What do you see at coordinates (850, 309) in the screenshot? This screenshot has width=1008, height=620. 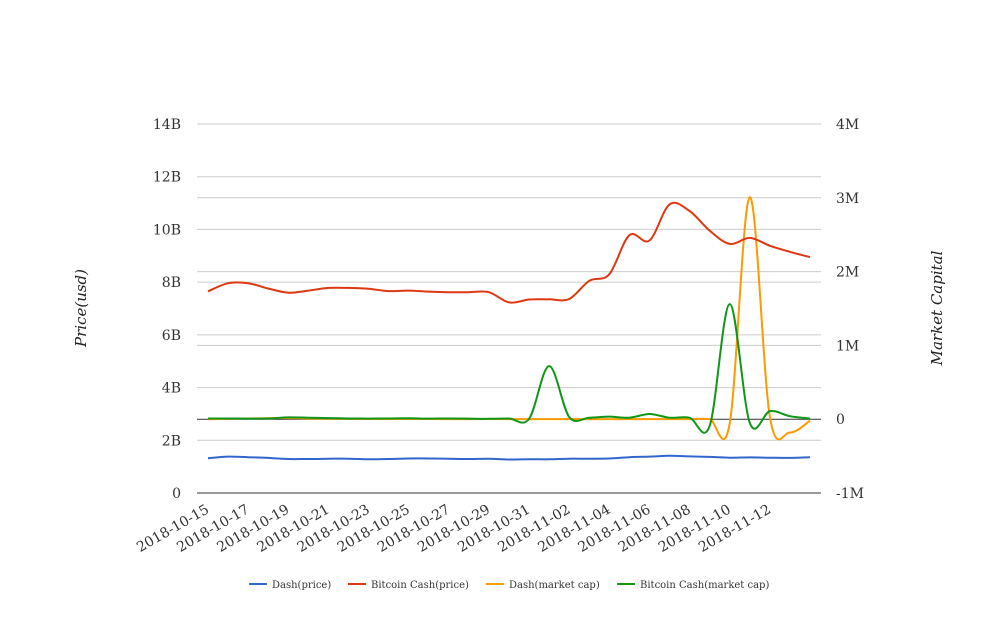 I see `right-tick-labels: -1M 0 1M 2M 3M 4M` at bounding box center [850, 309].